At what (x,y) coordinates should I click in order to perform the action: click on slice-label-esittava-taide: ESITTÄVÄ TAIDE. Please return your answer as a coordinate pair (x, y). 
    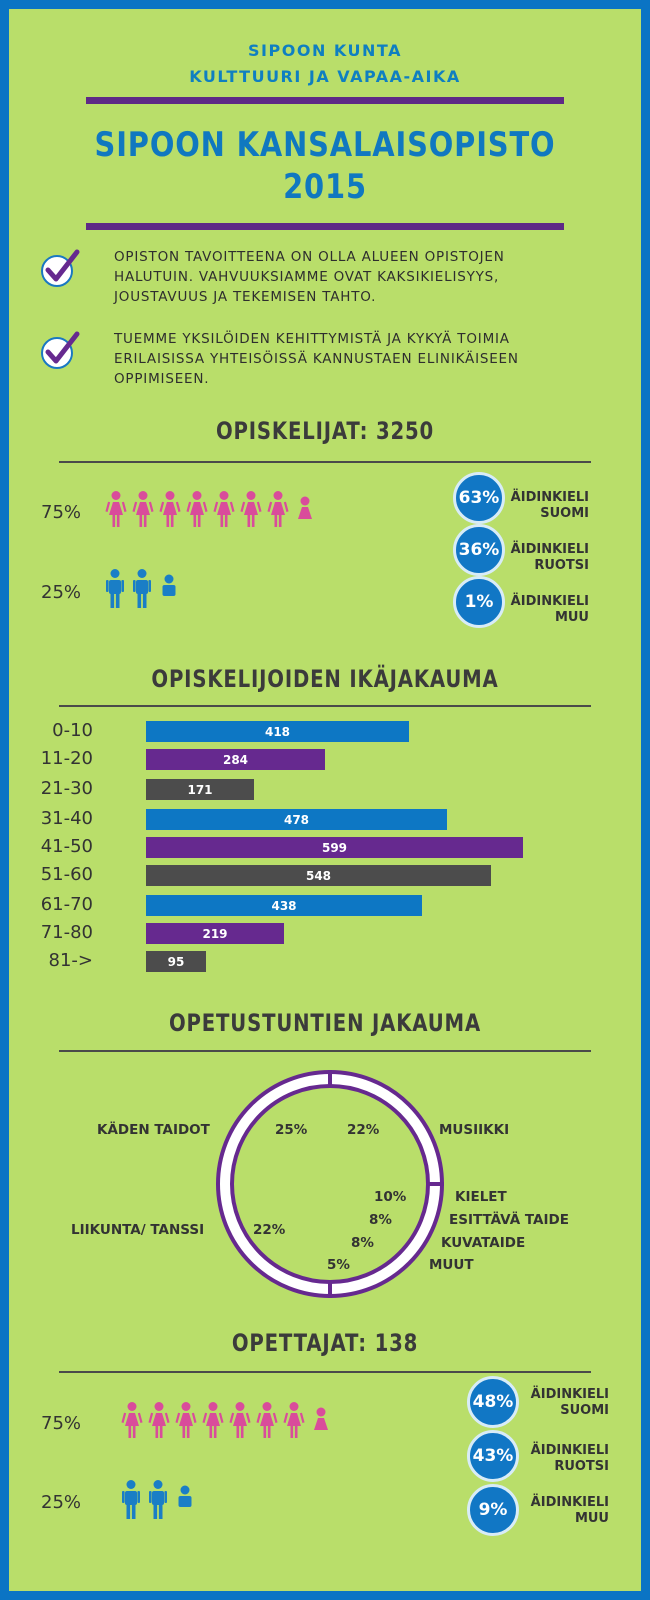
    Looking at the image, I should click on (509, 1220).